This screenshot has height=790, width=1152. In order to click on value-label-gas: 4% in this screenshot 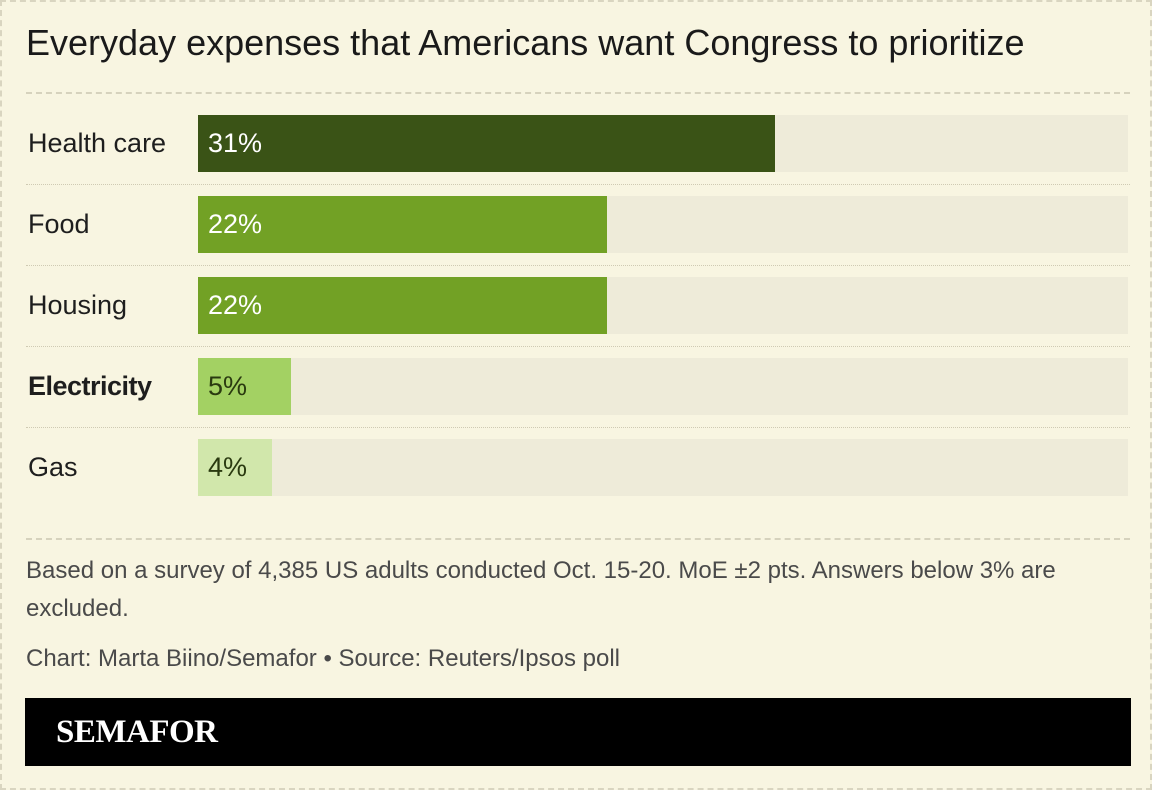, I will do `click(228, 467)`.